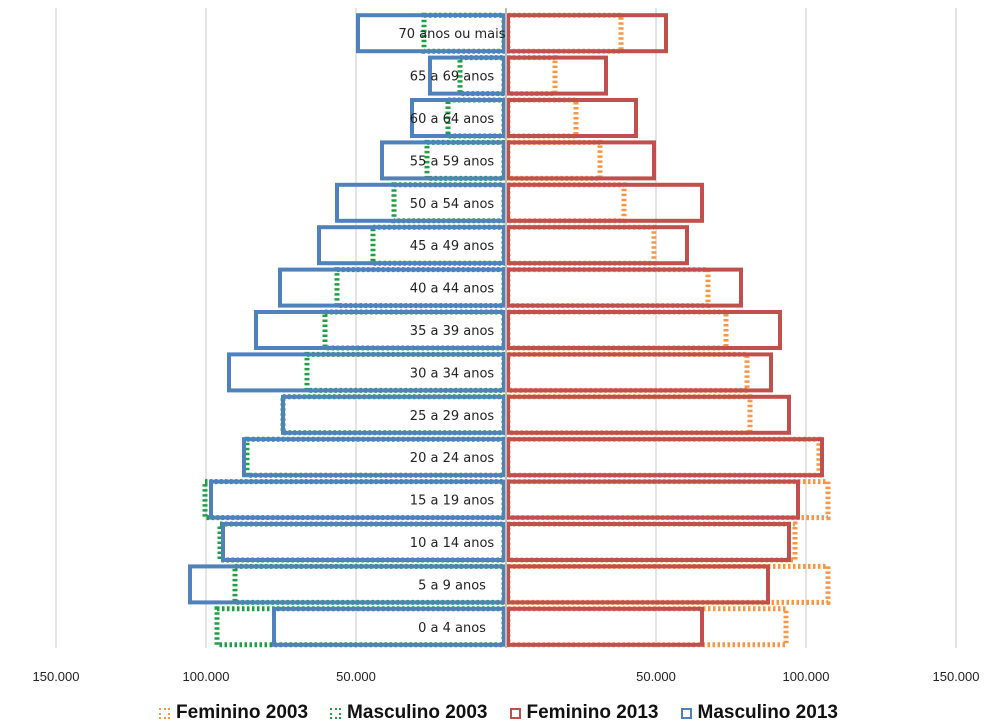 The width and height of the screenshot is (997, 726). I want to click on age-label-3: 15 a 19 anos, so click(452, 501).